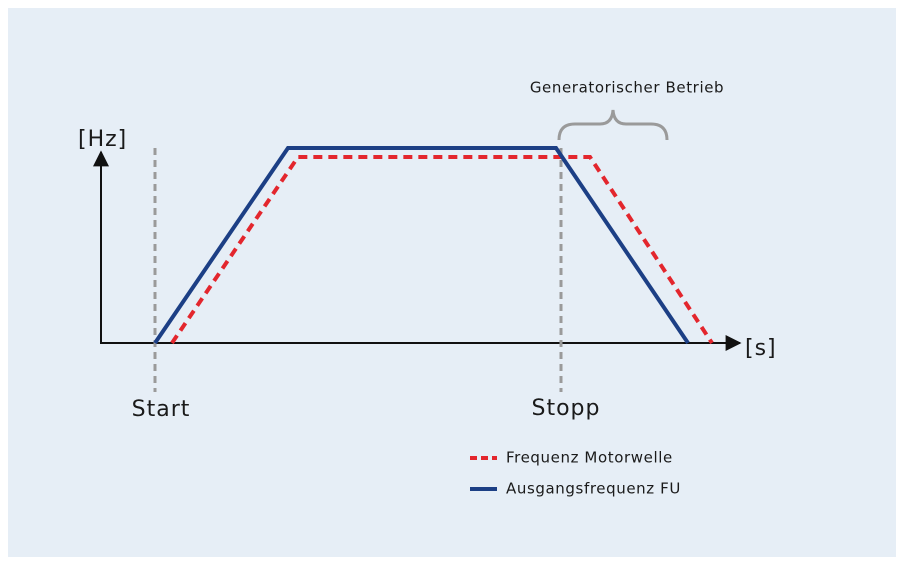 The width and height of the screenshot is (904, 565). What do you see at coordinates (627, 88) in the screenshot?
I see `annotation: Generatorischer Betrieb` at bounding box center [627, 88].